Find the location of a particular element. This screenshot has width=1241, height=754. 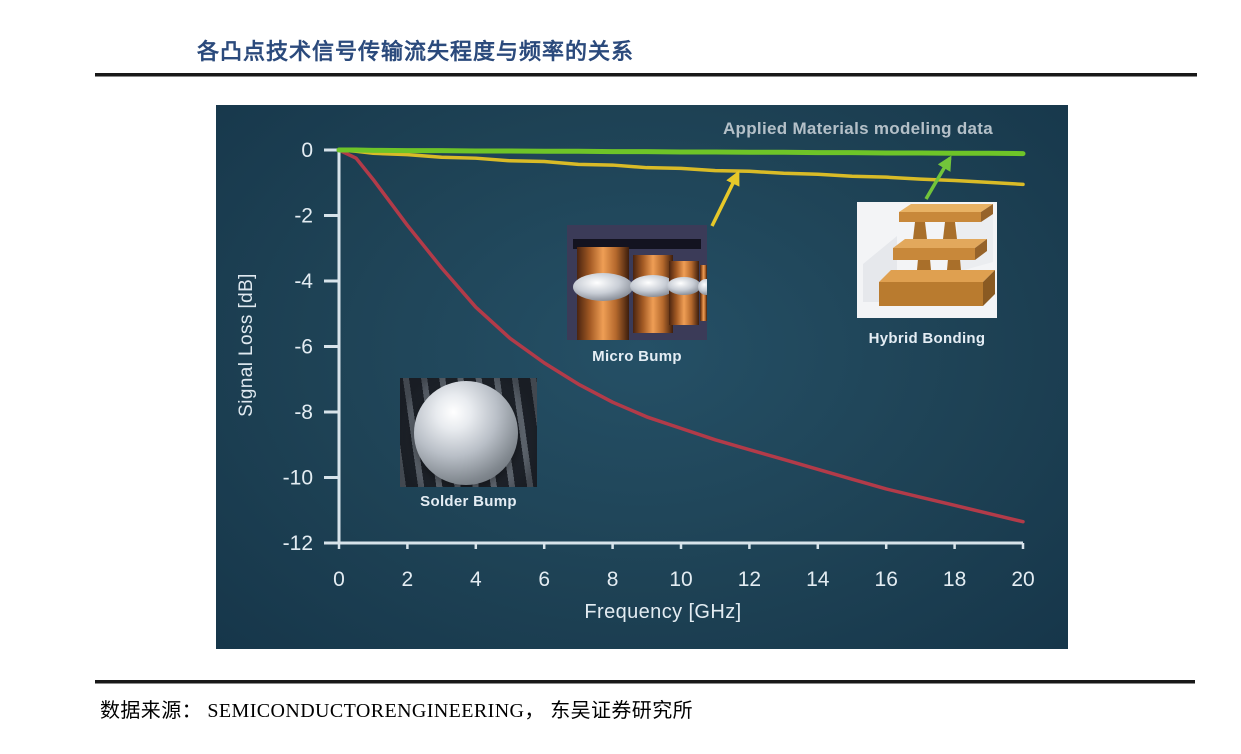

y-tick-label: -8 is located at coordinates (303, 412).